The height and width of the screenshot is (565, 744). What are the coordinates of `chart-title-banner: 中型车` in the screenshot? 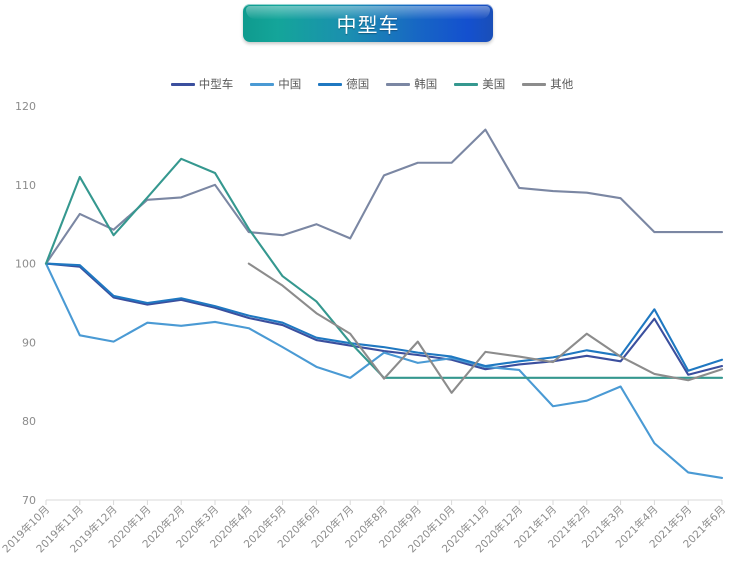 It's located at (368, 23).